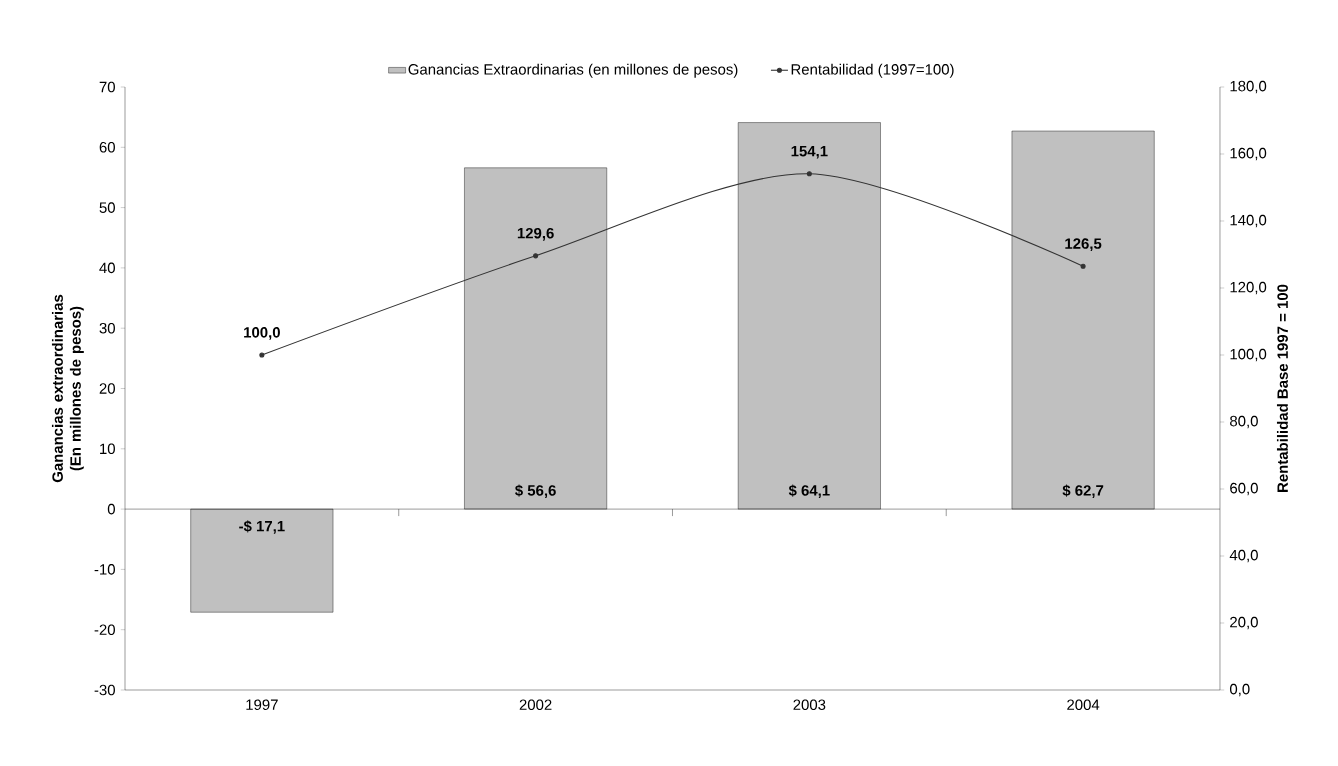 This screenshot has height=766, width=1338. I want to click on legend-label: Ganancias Extraordinarias (en millones de pesos), so click(573, 70).